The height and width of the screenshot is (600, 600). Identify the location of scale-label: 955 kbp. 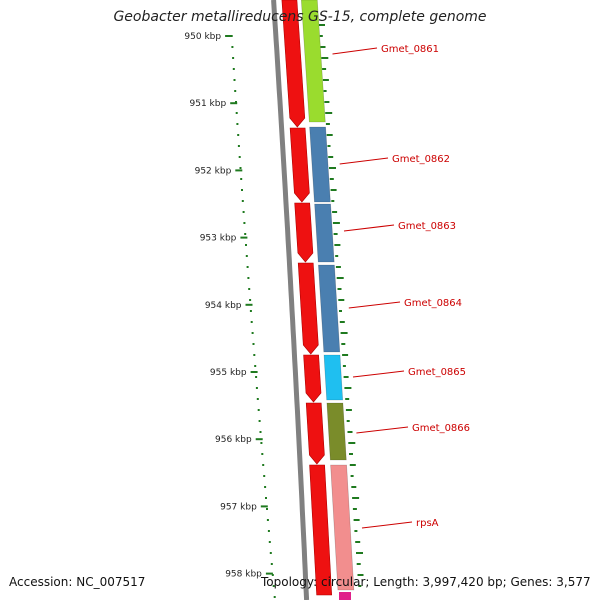
(228, 373).